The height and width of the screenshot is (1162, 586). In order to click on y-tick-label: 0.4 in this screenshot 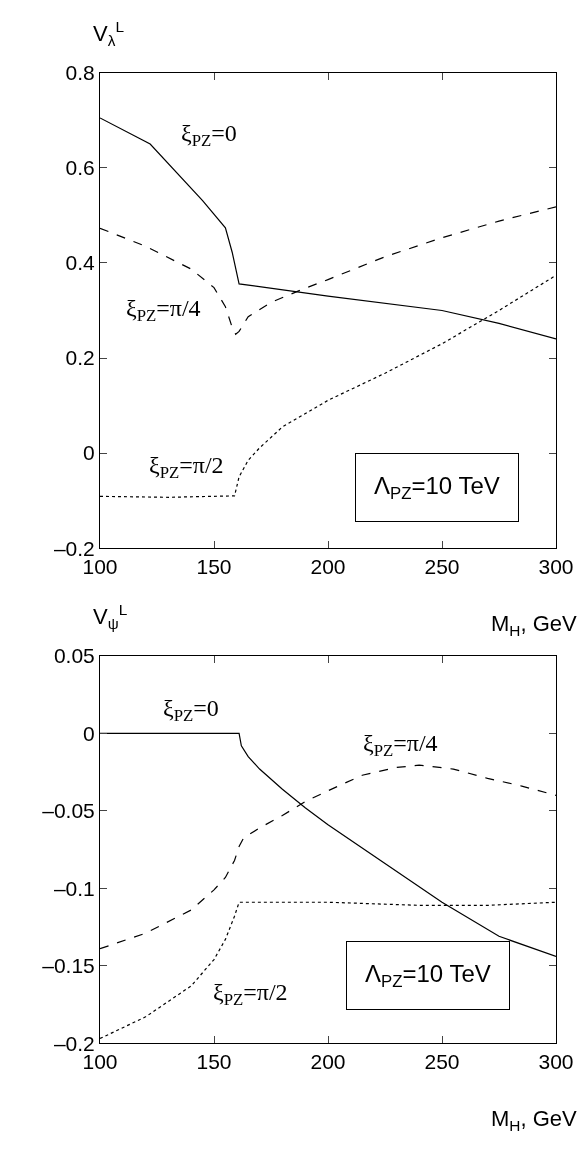, I will do `click(80, 263)`.